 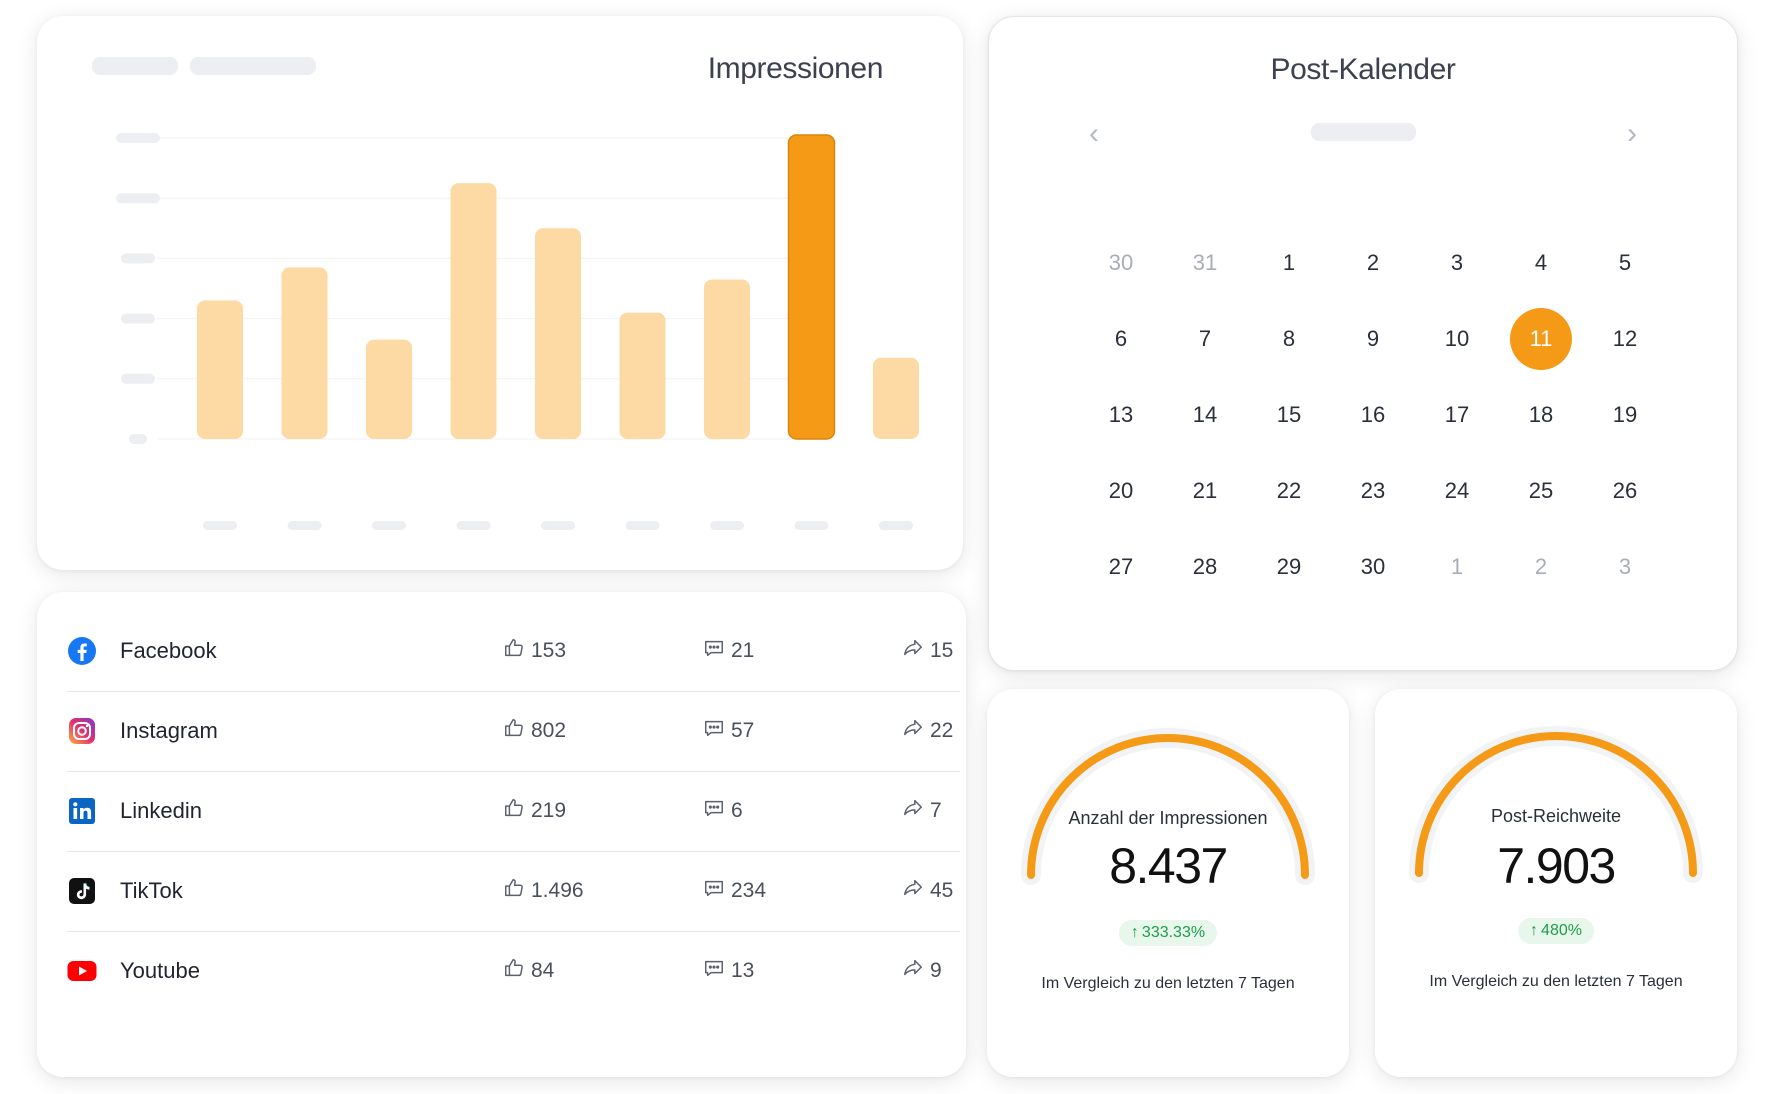 I want to click on calendar-day-number: 29, so click(x=1289, y=566).